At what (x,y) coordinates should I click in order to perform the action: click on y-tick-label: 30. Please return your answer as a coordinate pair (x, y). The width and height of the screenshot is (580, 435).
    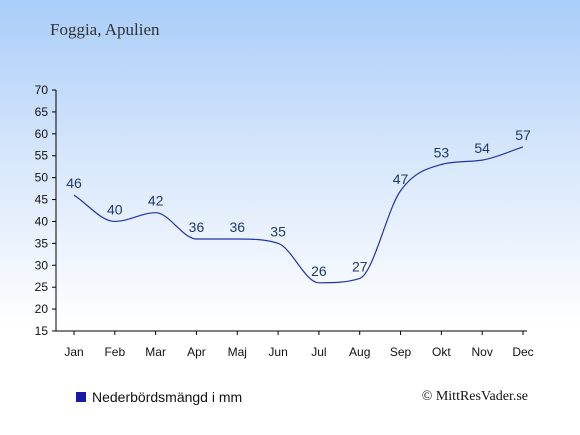
    Looking at the image, I should click on (42, 265).